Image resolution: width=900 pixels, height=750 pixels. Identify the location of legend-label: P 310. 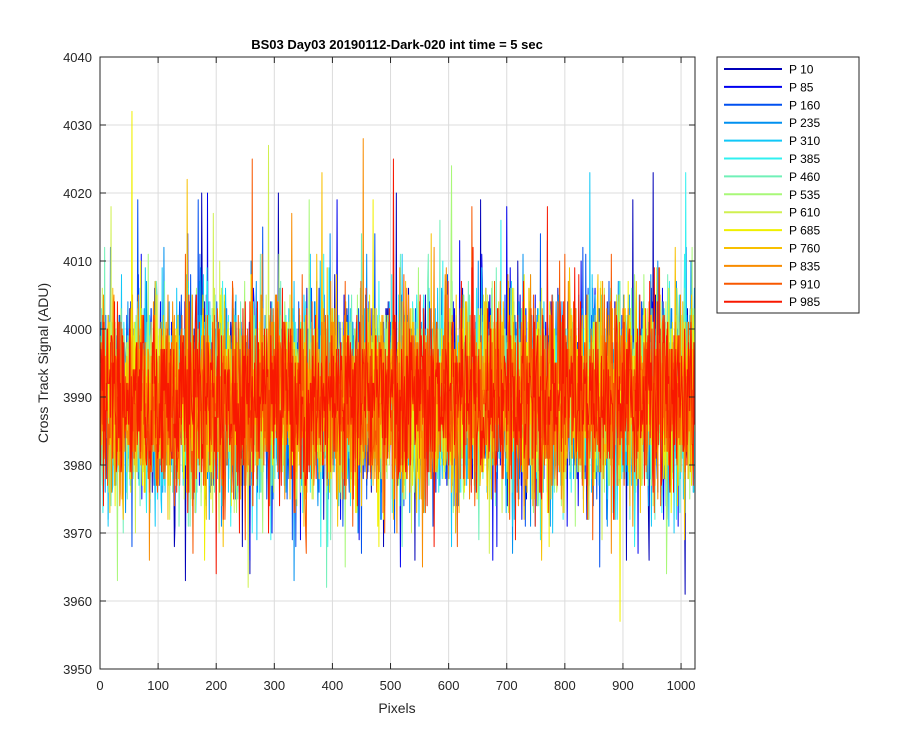
(804, 141).